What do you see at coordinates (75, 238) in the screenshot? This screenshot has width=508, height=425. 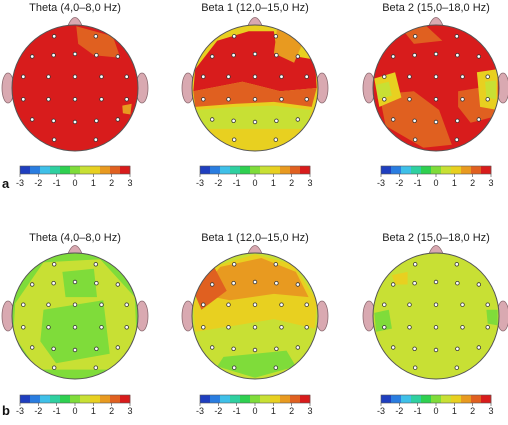 I see `map-title: Theta (4,0–8,0 Hz)` at bounding box center [75, 238].